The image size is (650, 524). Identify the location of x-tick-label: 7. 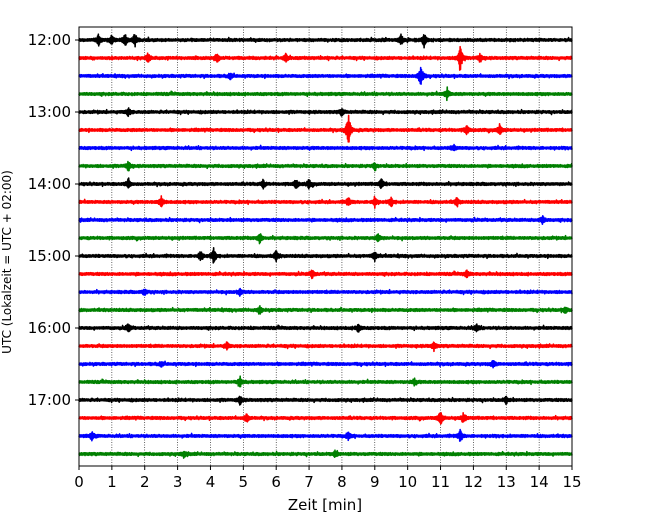
(309, 482).